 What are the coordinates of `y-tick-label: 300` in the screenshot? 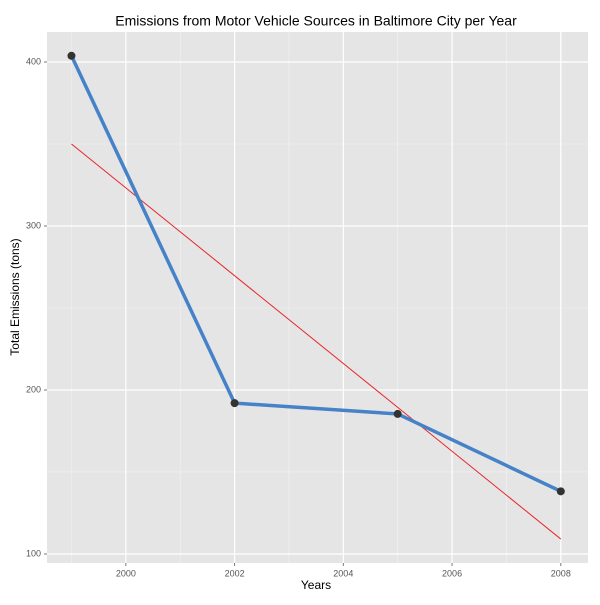 It's located at (33, 225).